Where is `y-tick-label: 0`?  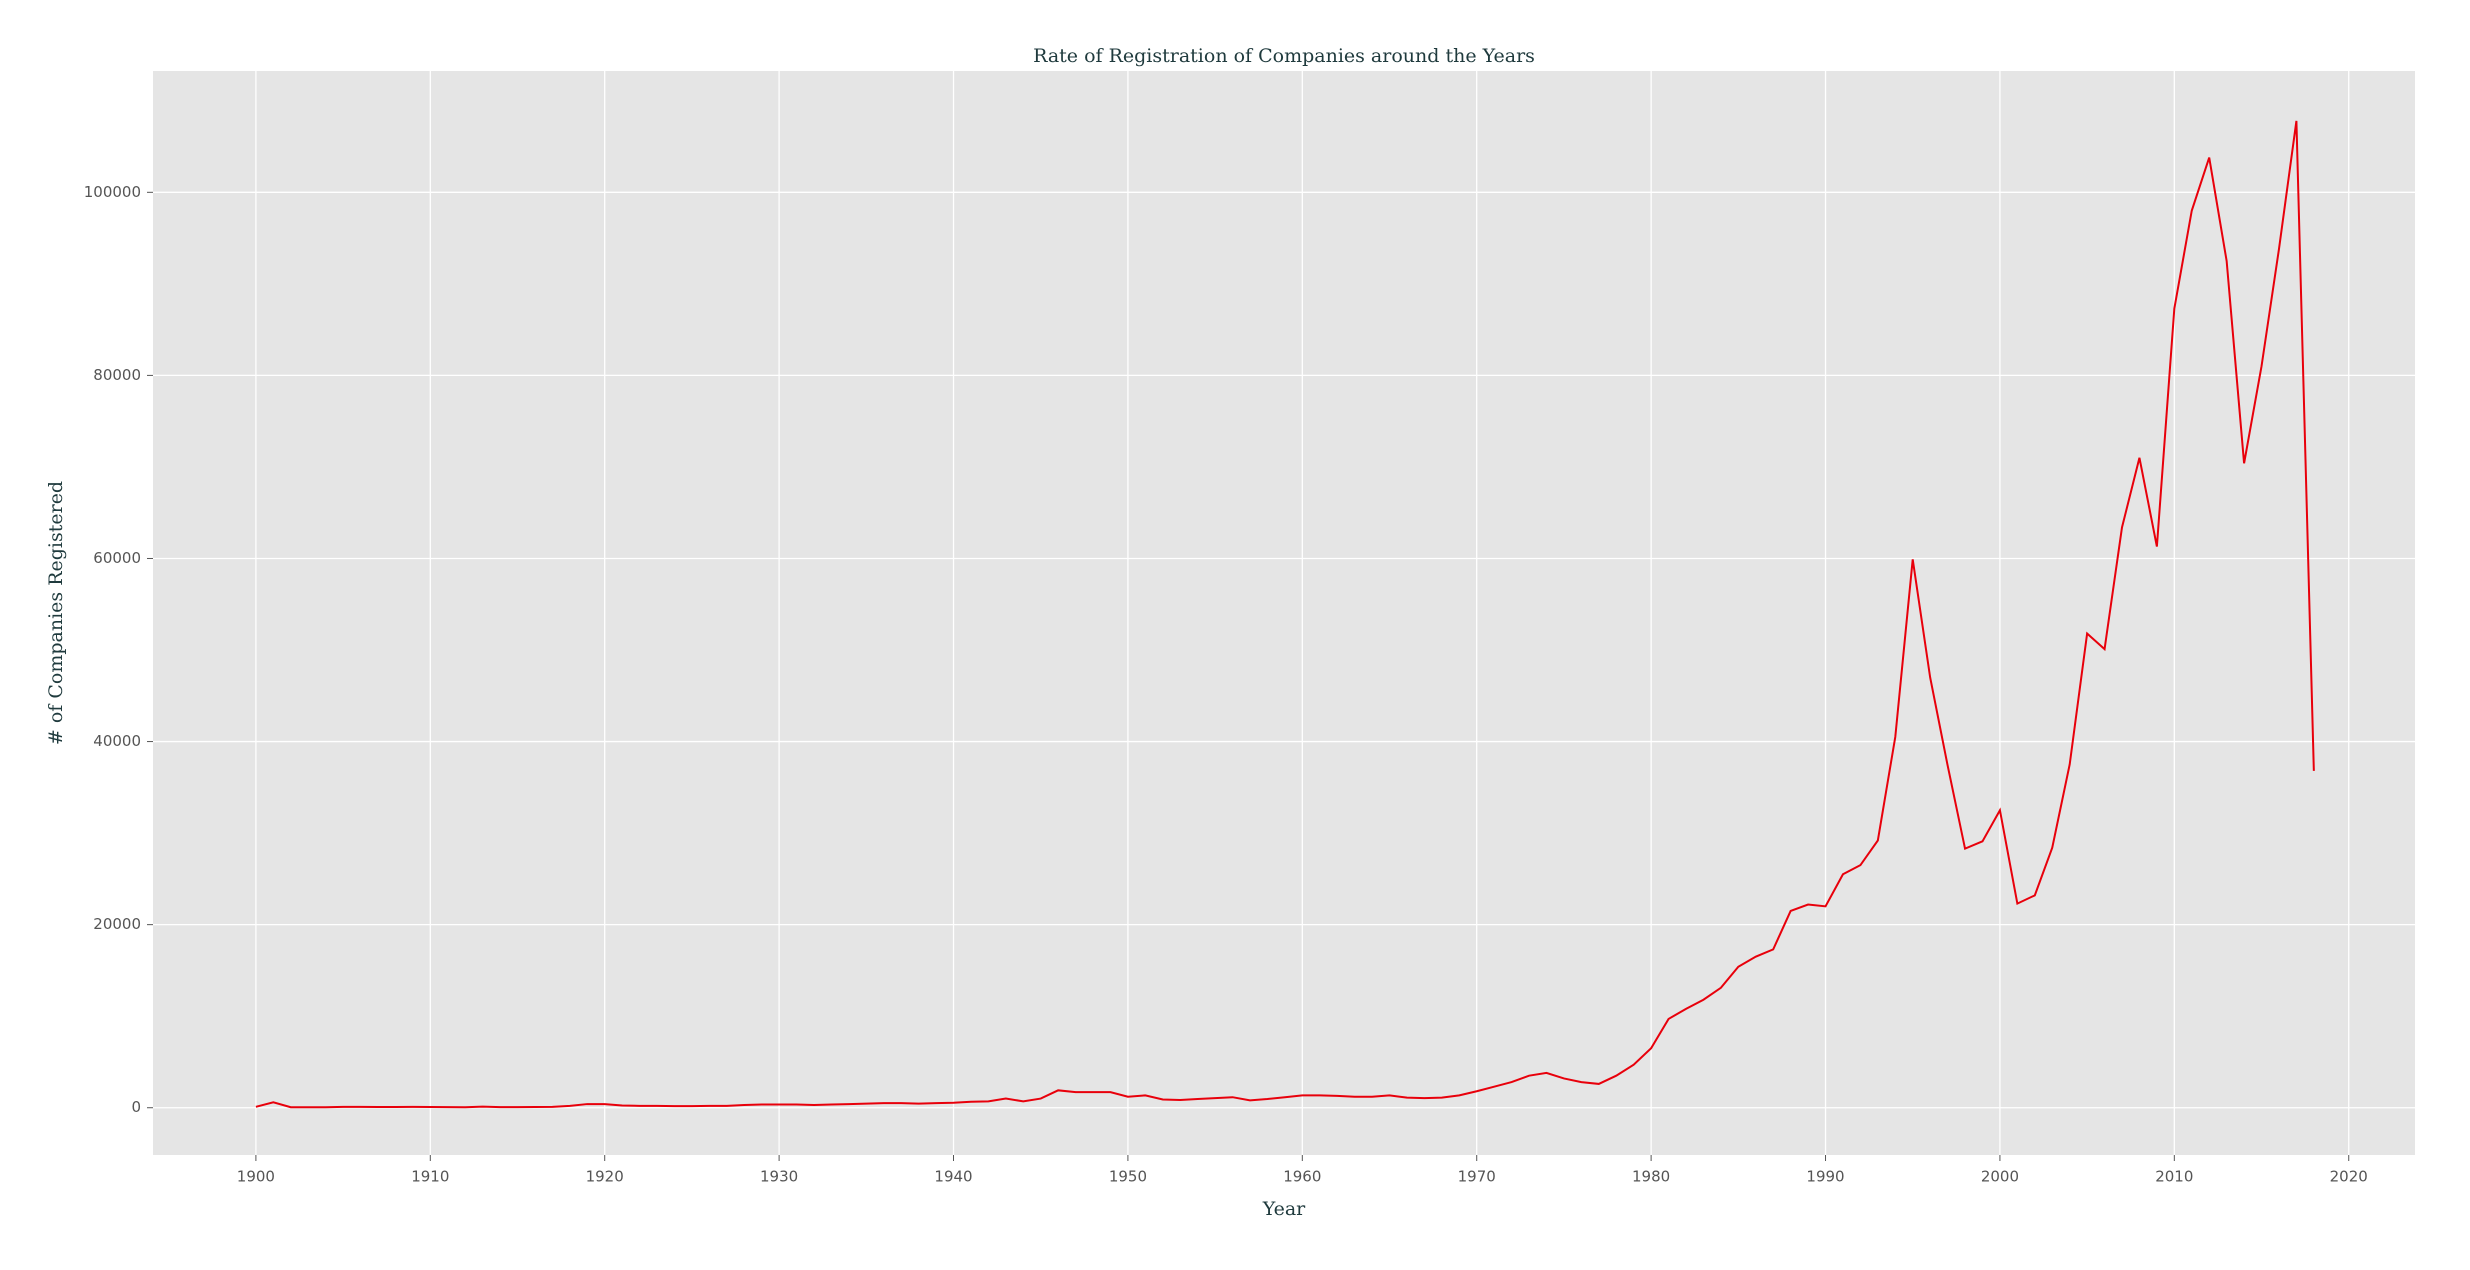 y-tick-label: 0 is located at coordinates (136, 1107).